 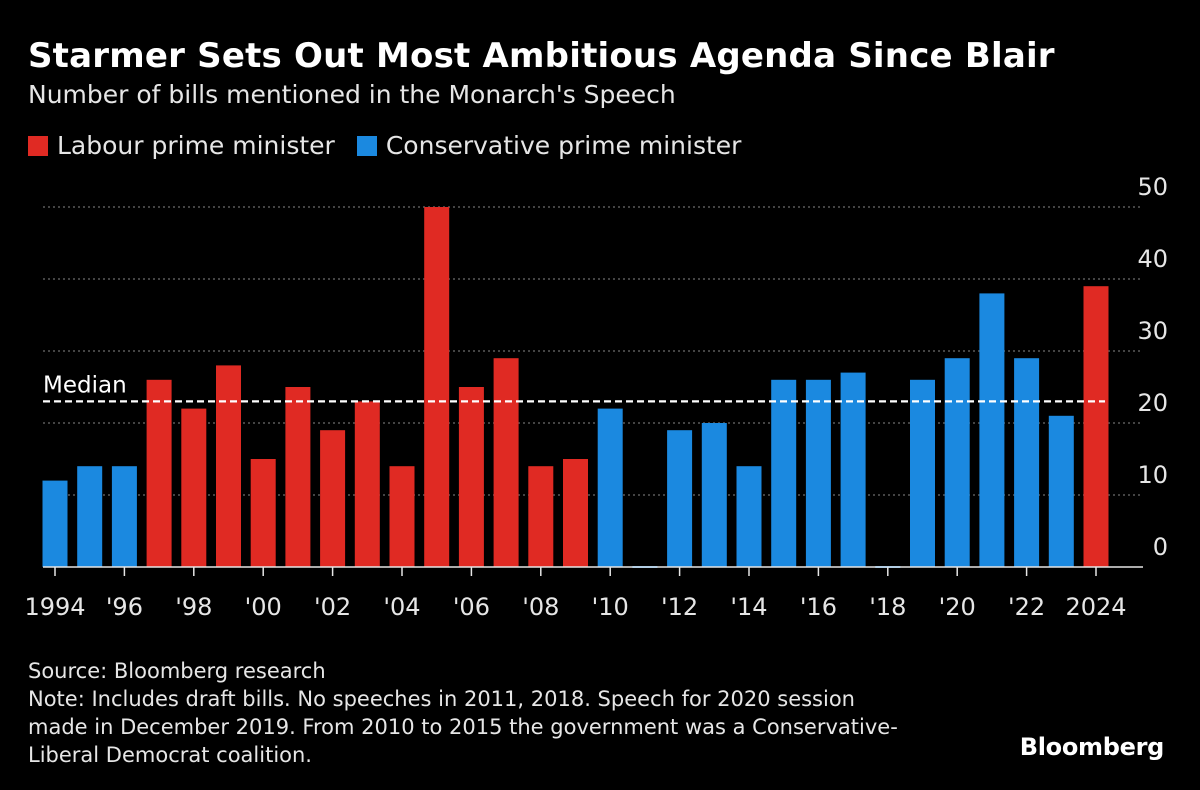 I want to click on legend-label-labour: Labour prime minister, so click(x=196, y=145).